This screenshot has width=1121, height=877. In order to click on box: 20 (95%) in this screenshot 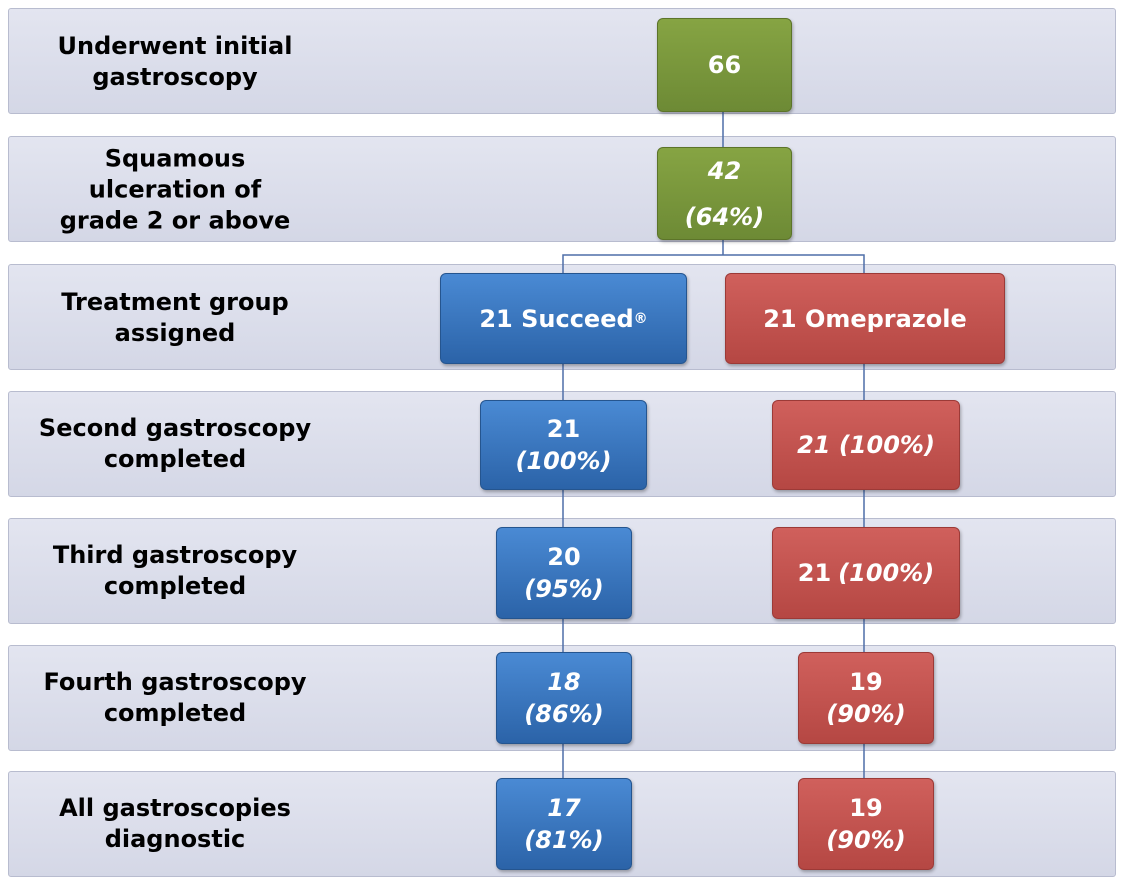, I will do `click(564, 573)`.